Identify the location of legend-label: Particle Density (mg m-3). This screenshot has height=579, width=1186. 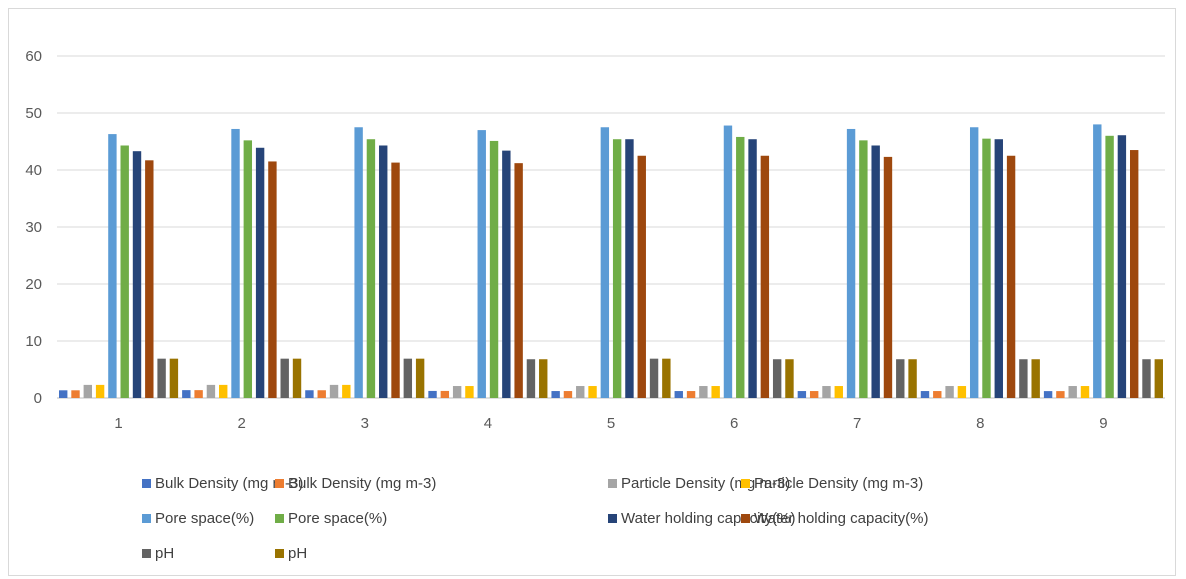
(838, 483).